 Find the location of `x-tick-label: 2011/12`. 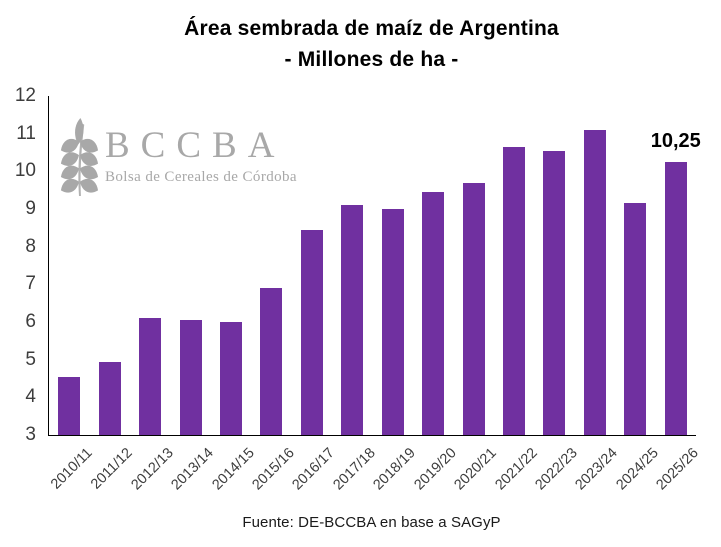

x-tick-label: 2011/12 is located at coordinates (112, 469).